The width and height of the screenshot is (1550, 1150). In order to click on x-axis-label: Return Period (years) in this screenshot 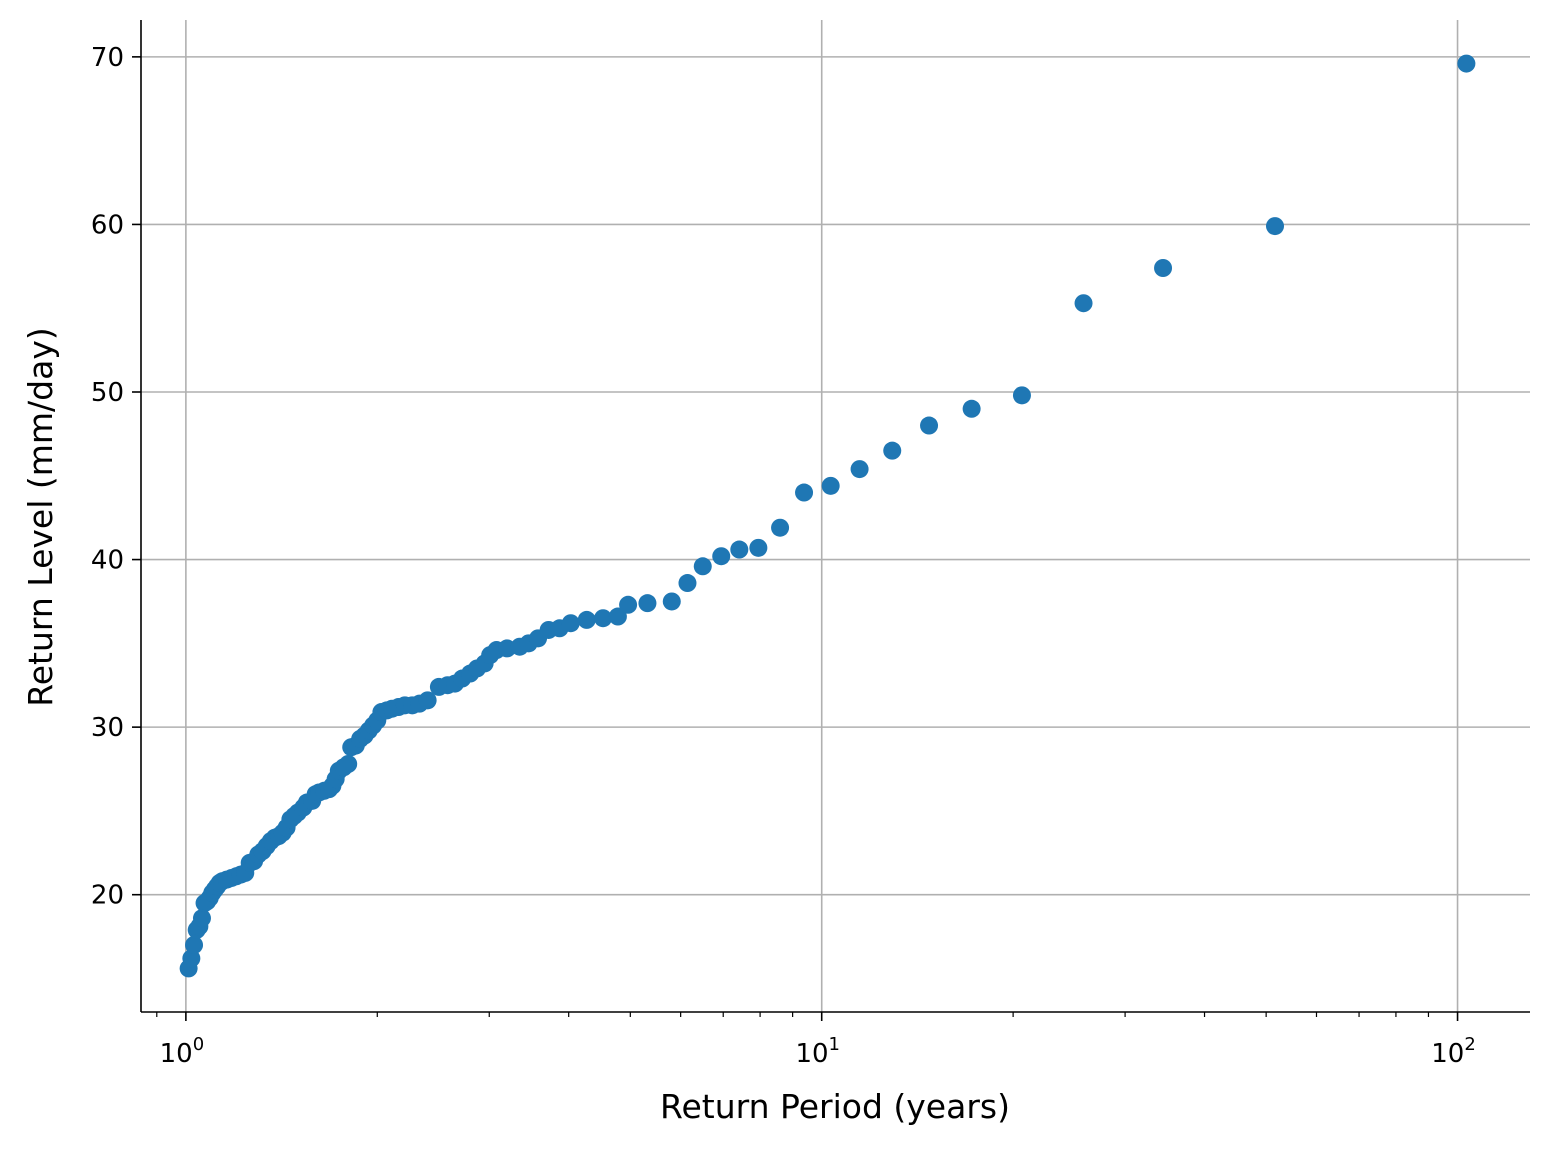, I will do `click(835, 1106)`.